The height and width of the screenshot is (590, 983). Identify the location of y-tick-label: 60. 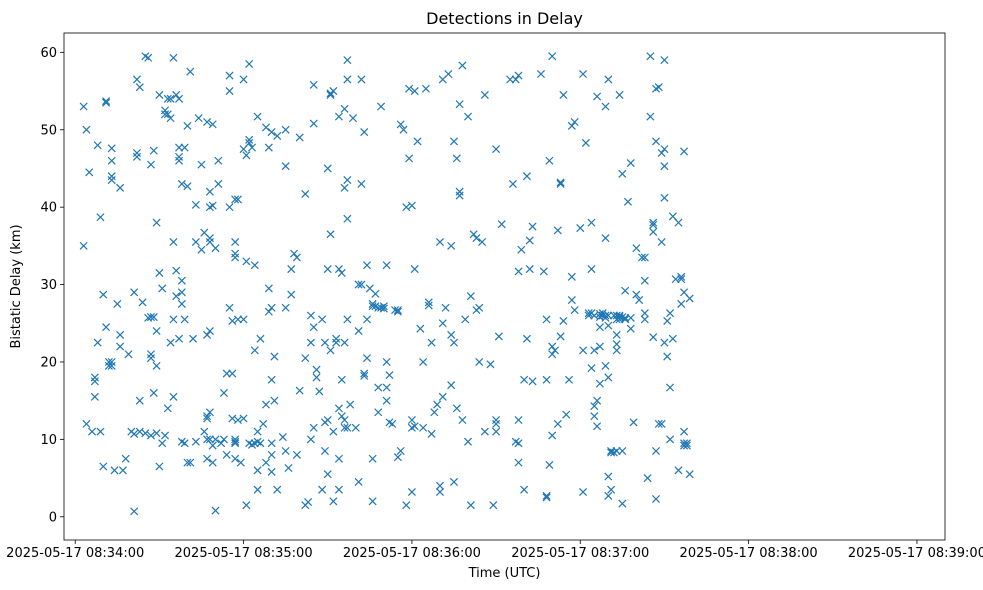
(48, 53).